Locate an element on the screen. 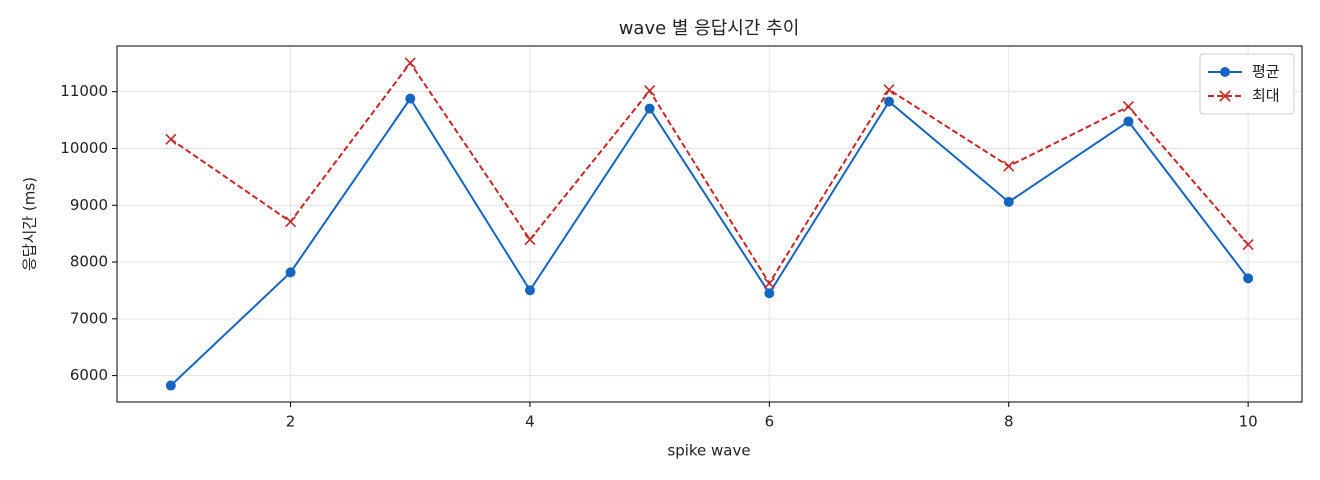  legend-label: 최대 is located at coordinates (1266, 96).